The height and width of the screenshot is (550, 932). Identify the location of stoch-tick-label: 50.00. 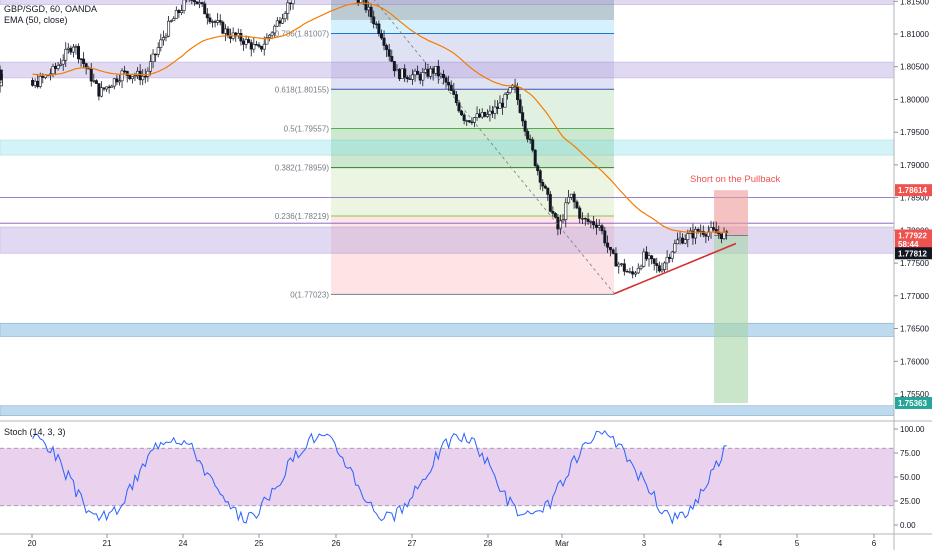
(910, 477).